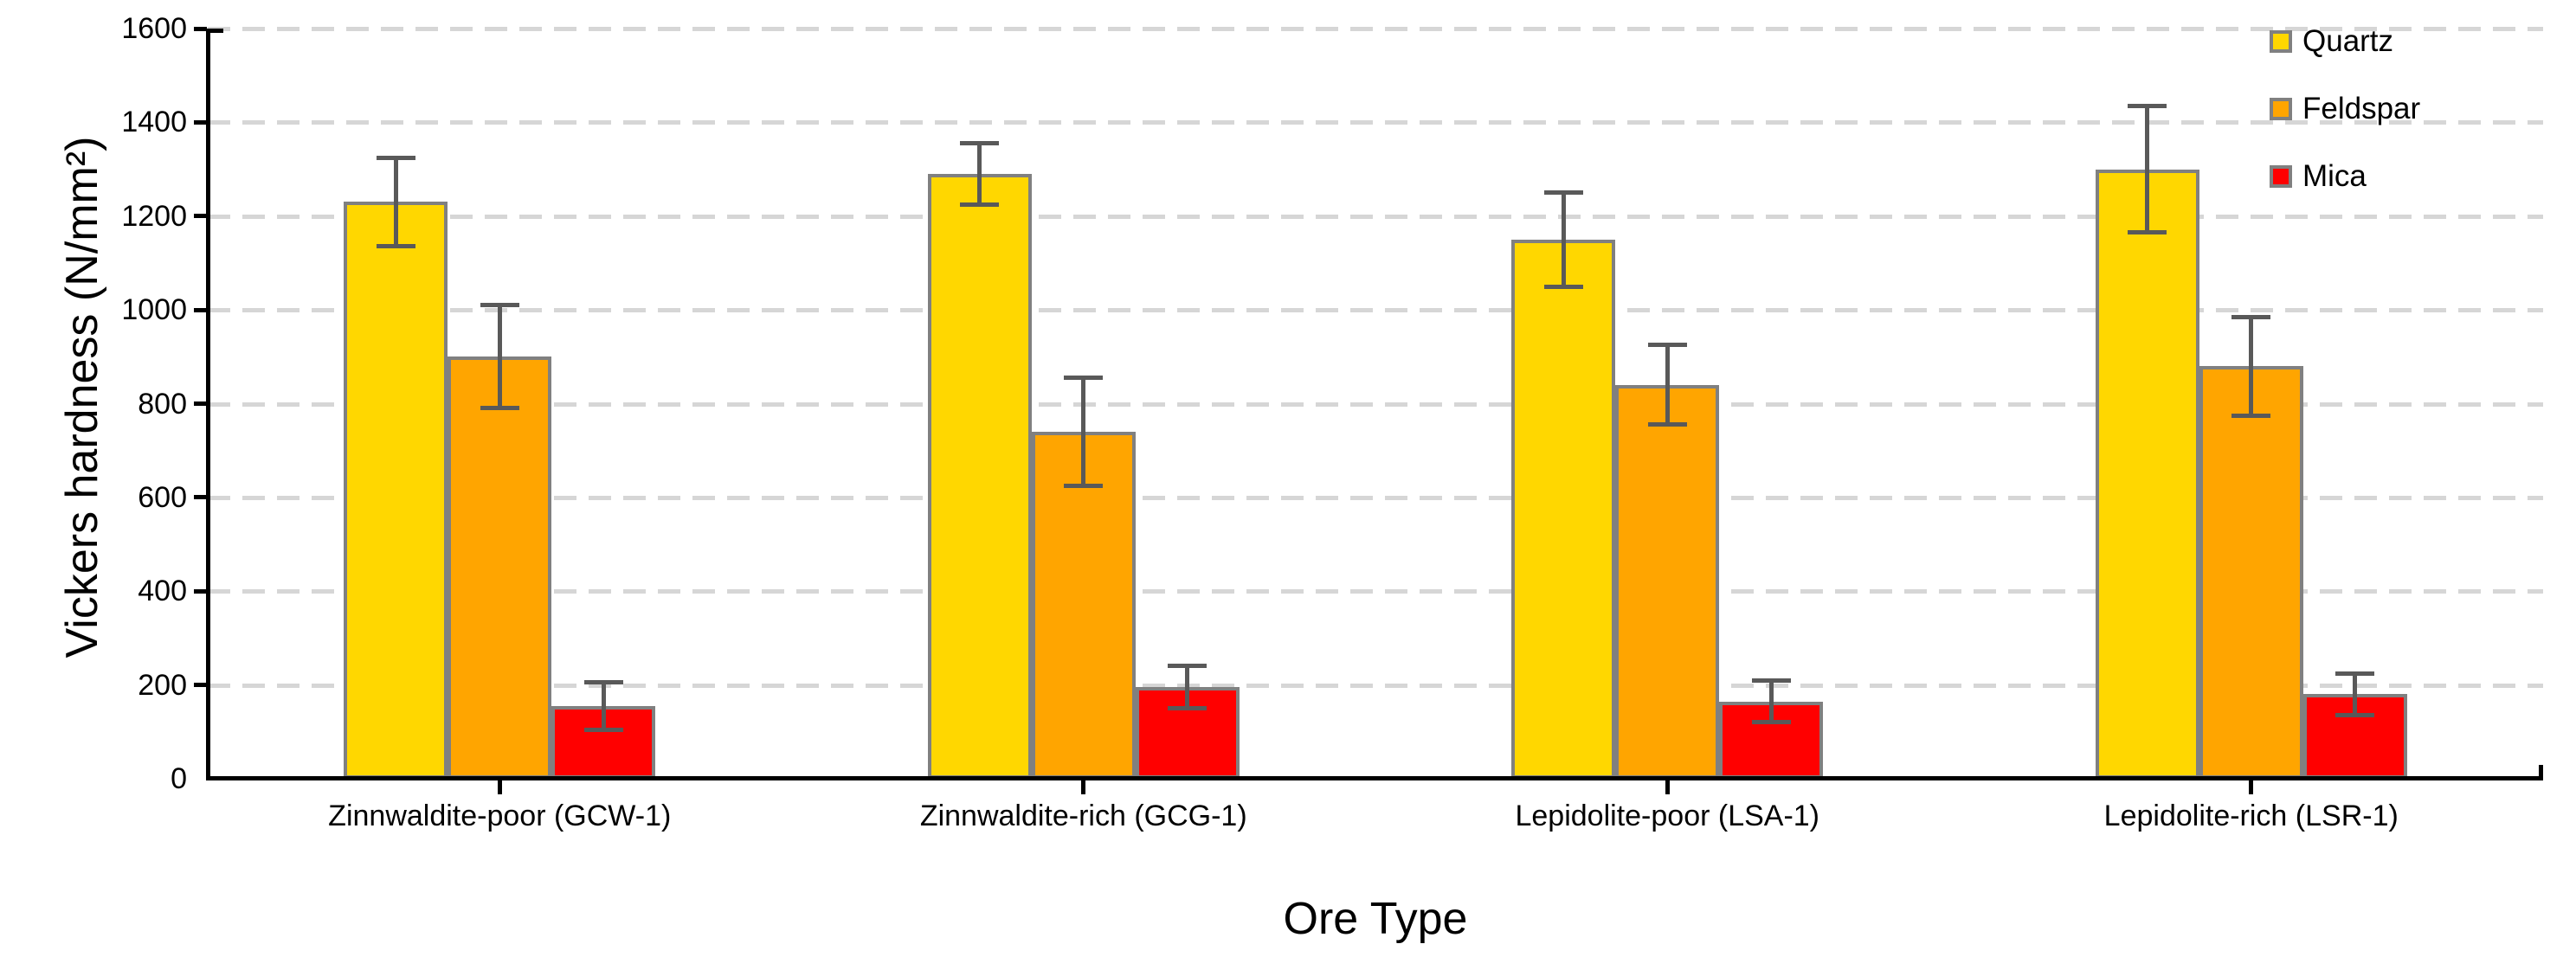 Image resolution: width=2576 pixels, height=957 pixels. I want to click on y-tick-label-1200: 1200, so click(154, 216).